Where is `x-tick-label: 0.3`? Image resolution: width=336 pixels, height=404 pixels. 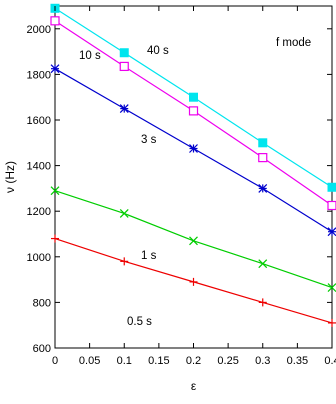
x-tick-label: 0.3 is located at coordinates (262, 361).